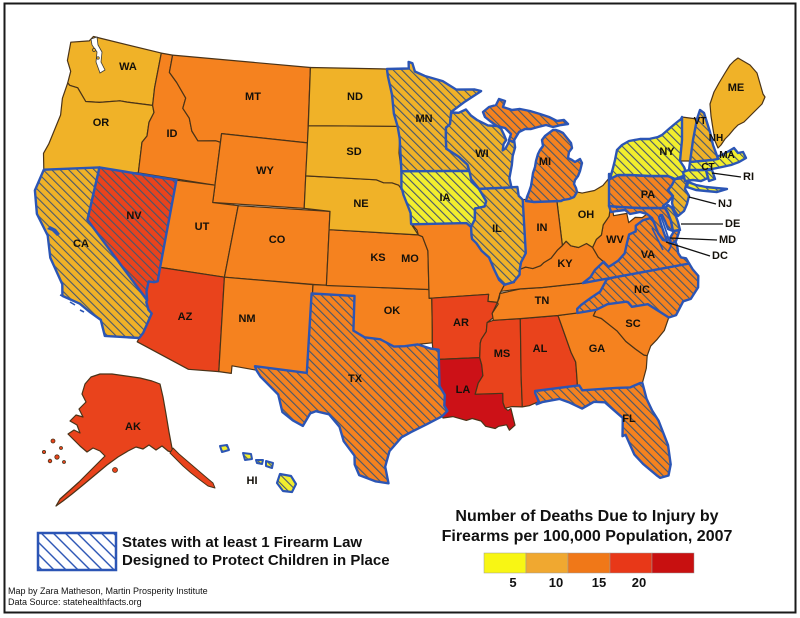 The height and width of the screenshot is (618, 800). I want to click on svg-text: NV, so click(134, 216).